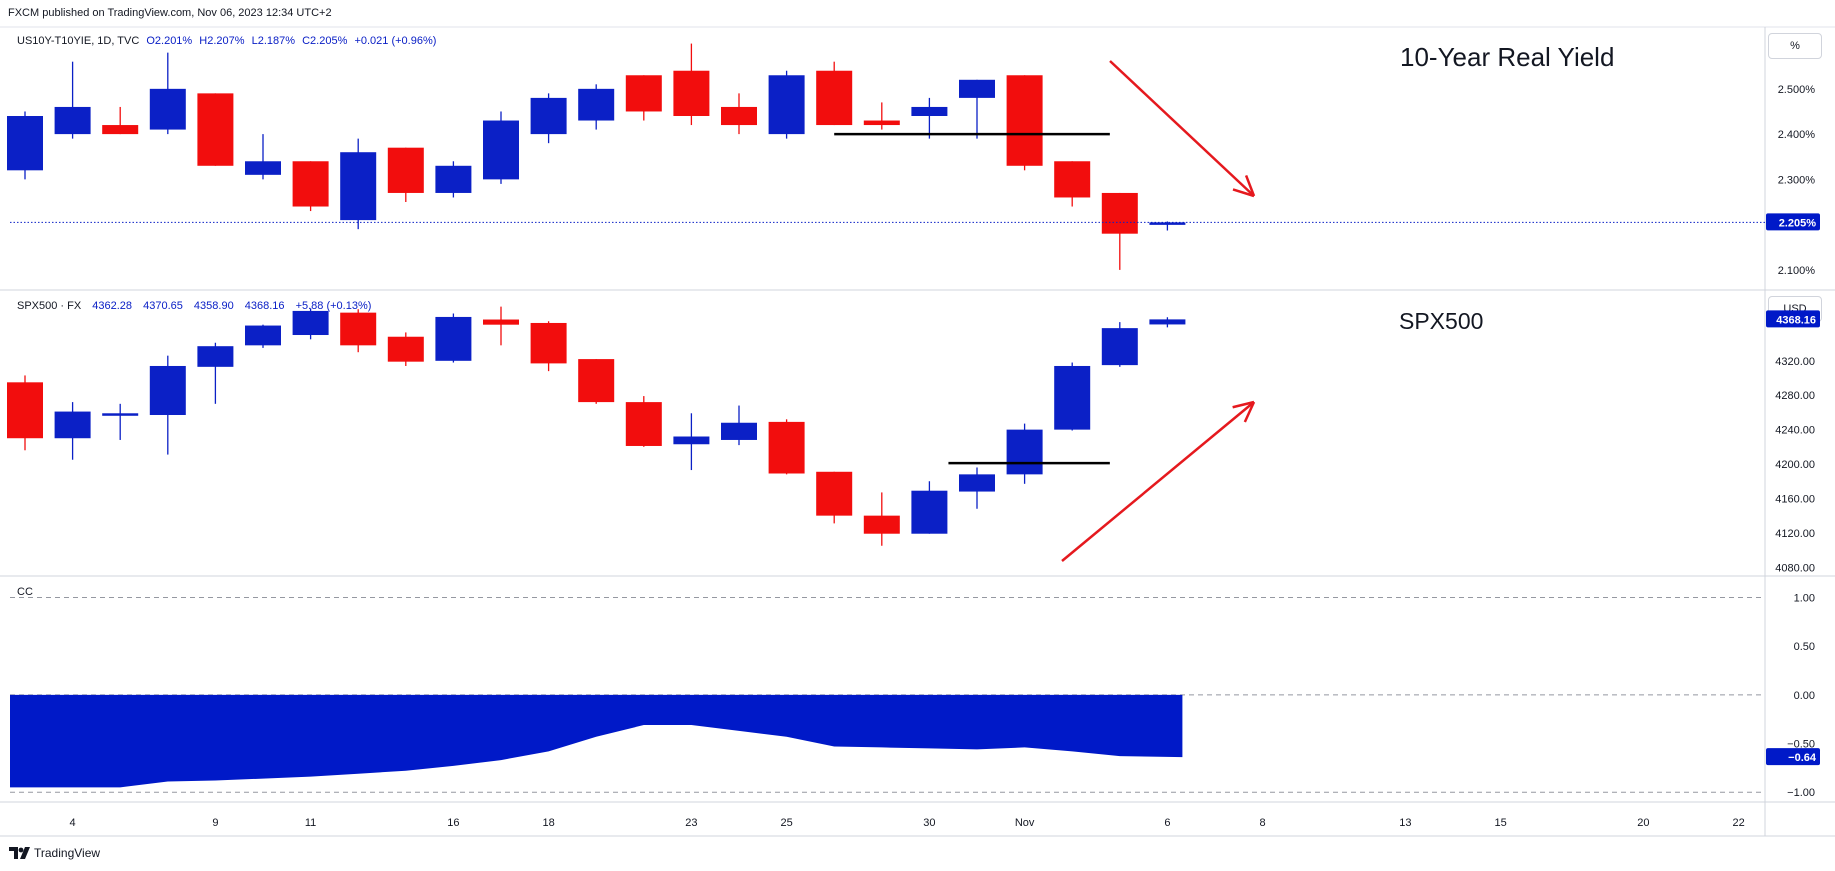  What do you see at coordinates (1643, 823) in the screenshot?
I see `time-tick-label: 20` at bounding box center [1643, 823].